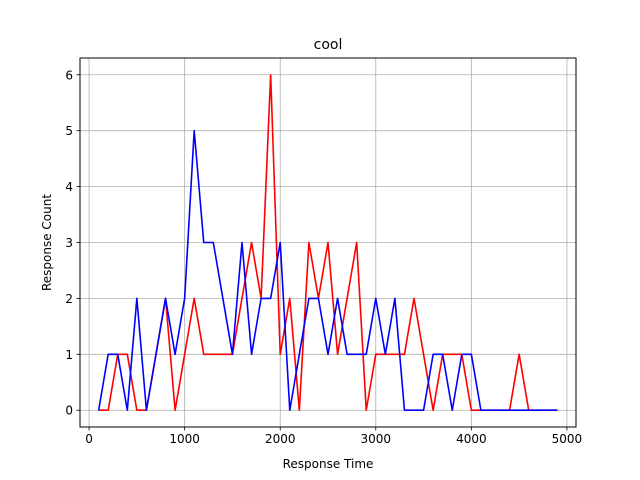  I want to click on y-tick-label: 2, so click(69, 299).